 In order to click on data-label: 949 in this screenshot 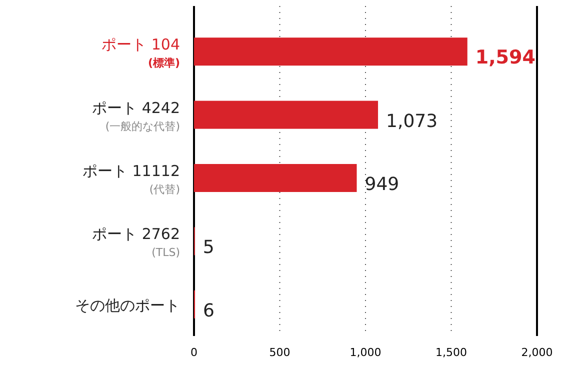, I will do `click(382, 184)`.